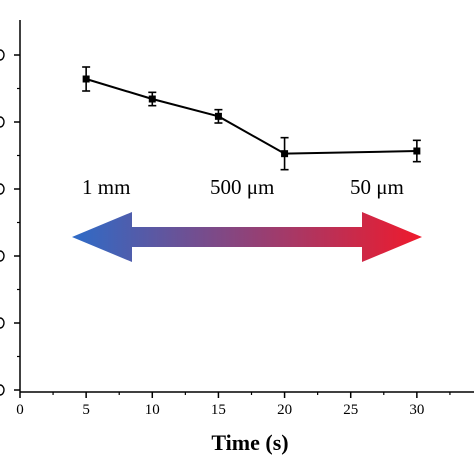  I want to click on y-axis-ticks, so click(10, 222).